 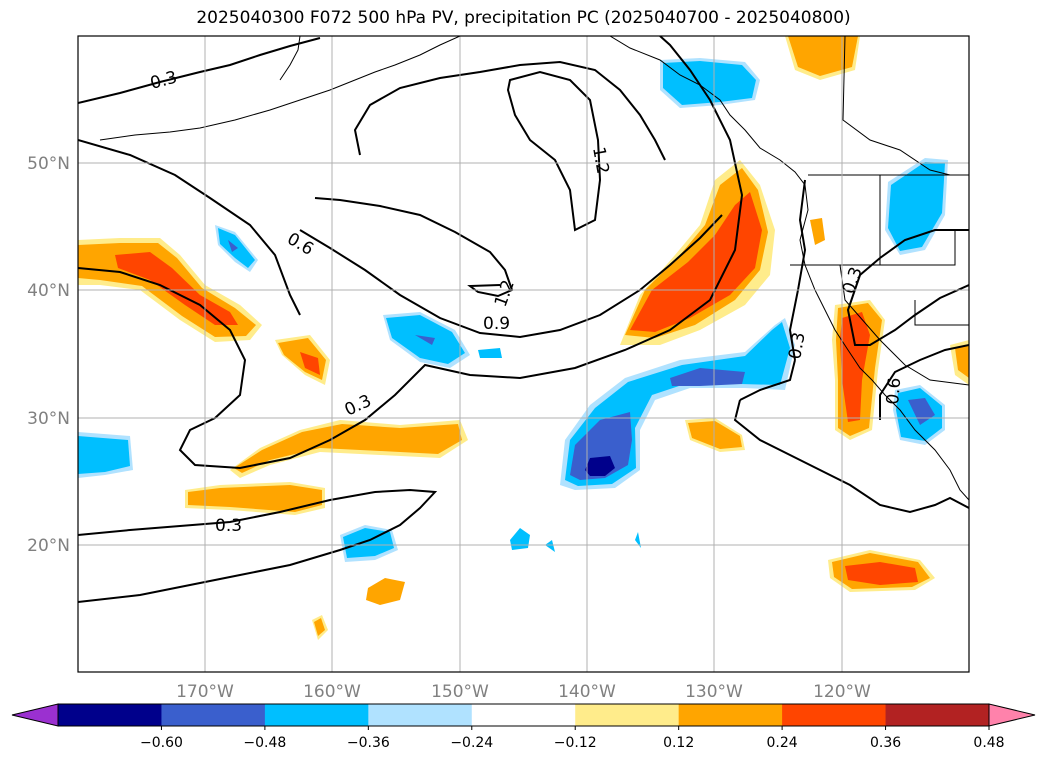 I want to click on lat-labels: 50°N 40°N 30°N 20°N, so click(x=48, y=355).